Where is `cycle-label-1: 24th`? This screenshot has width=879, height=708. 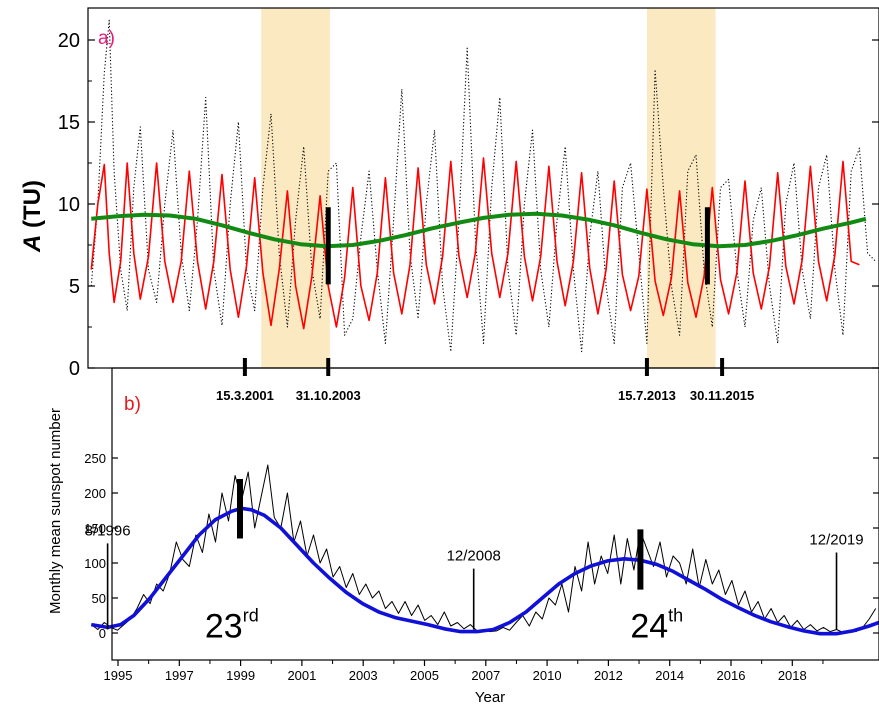
cycle-label-1: 24th is located at coordinates (656, 626).